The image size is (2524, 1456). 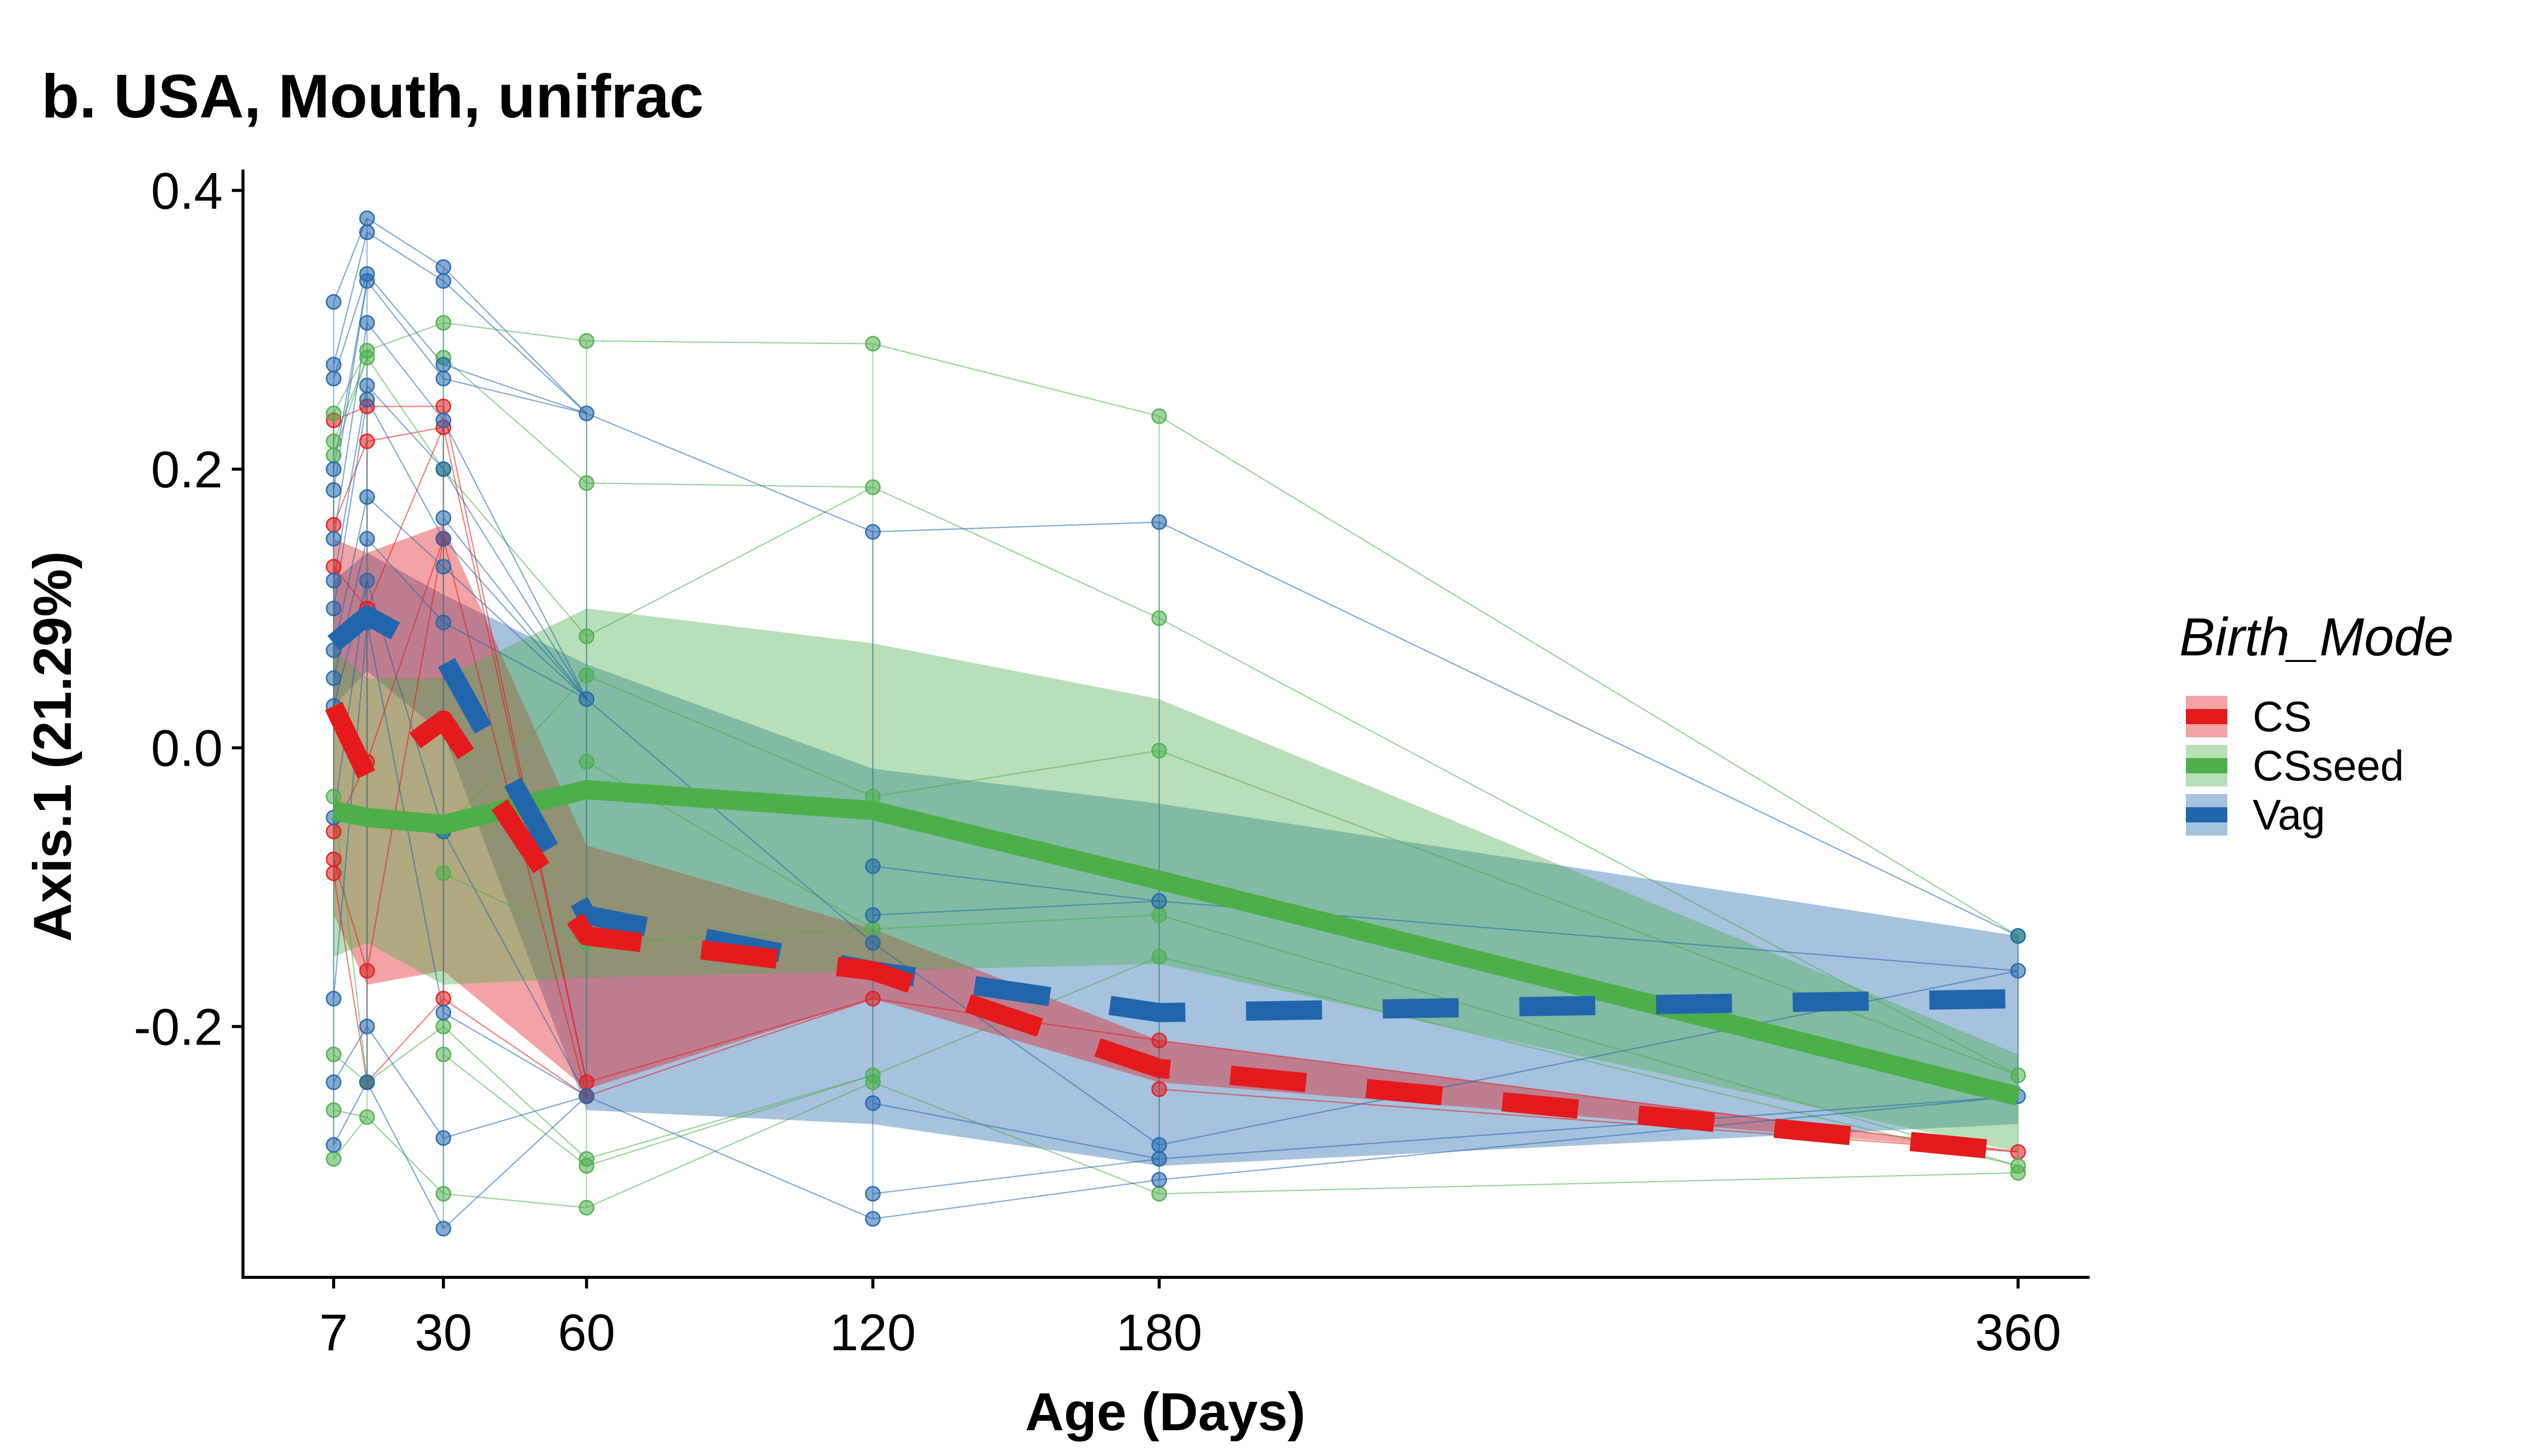 What do you see at coordinates (1165, 1412) in the screenshot?
I see `x-axis-label: Age (Days)` at bounding box center [1165, 1412].